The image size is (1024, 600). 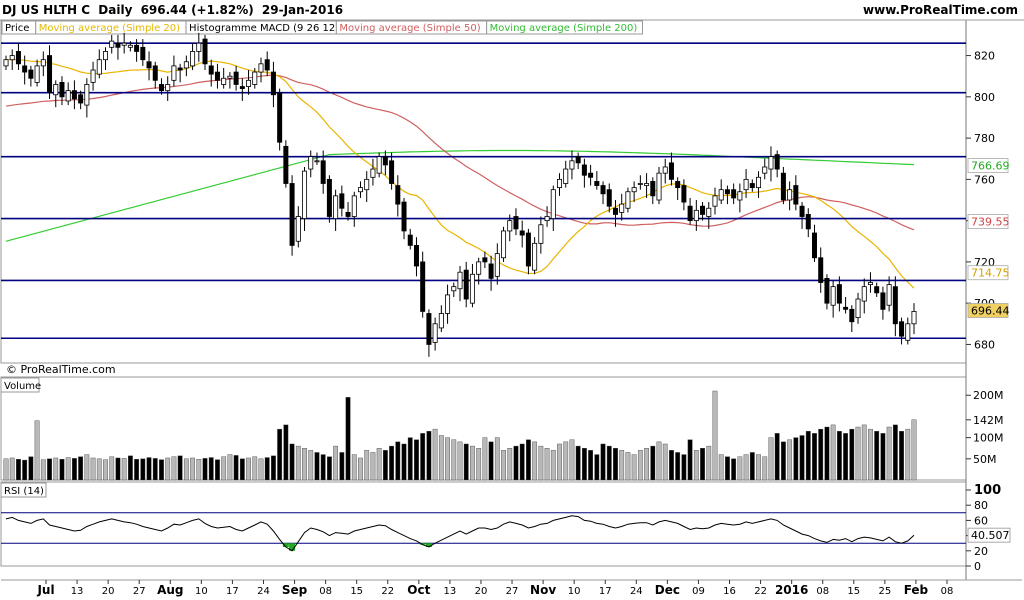 I want to click on volume-tick-label: 100M, so click(x=988, y=438).